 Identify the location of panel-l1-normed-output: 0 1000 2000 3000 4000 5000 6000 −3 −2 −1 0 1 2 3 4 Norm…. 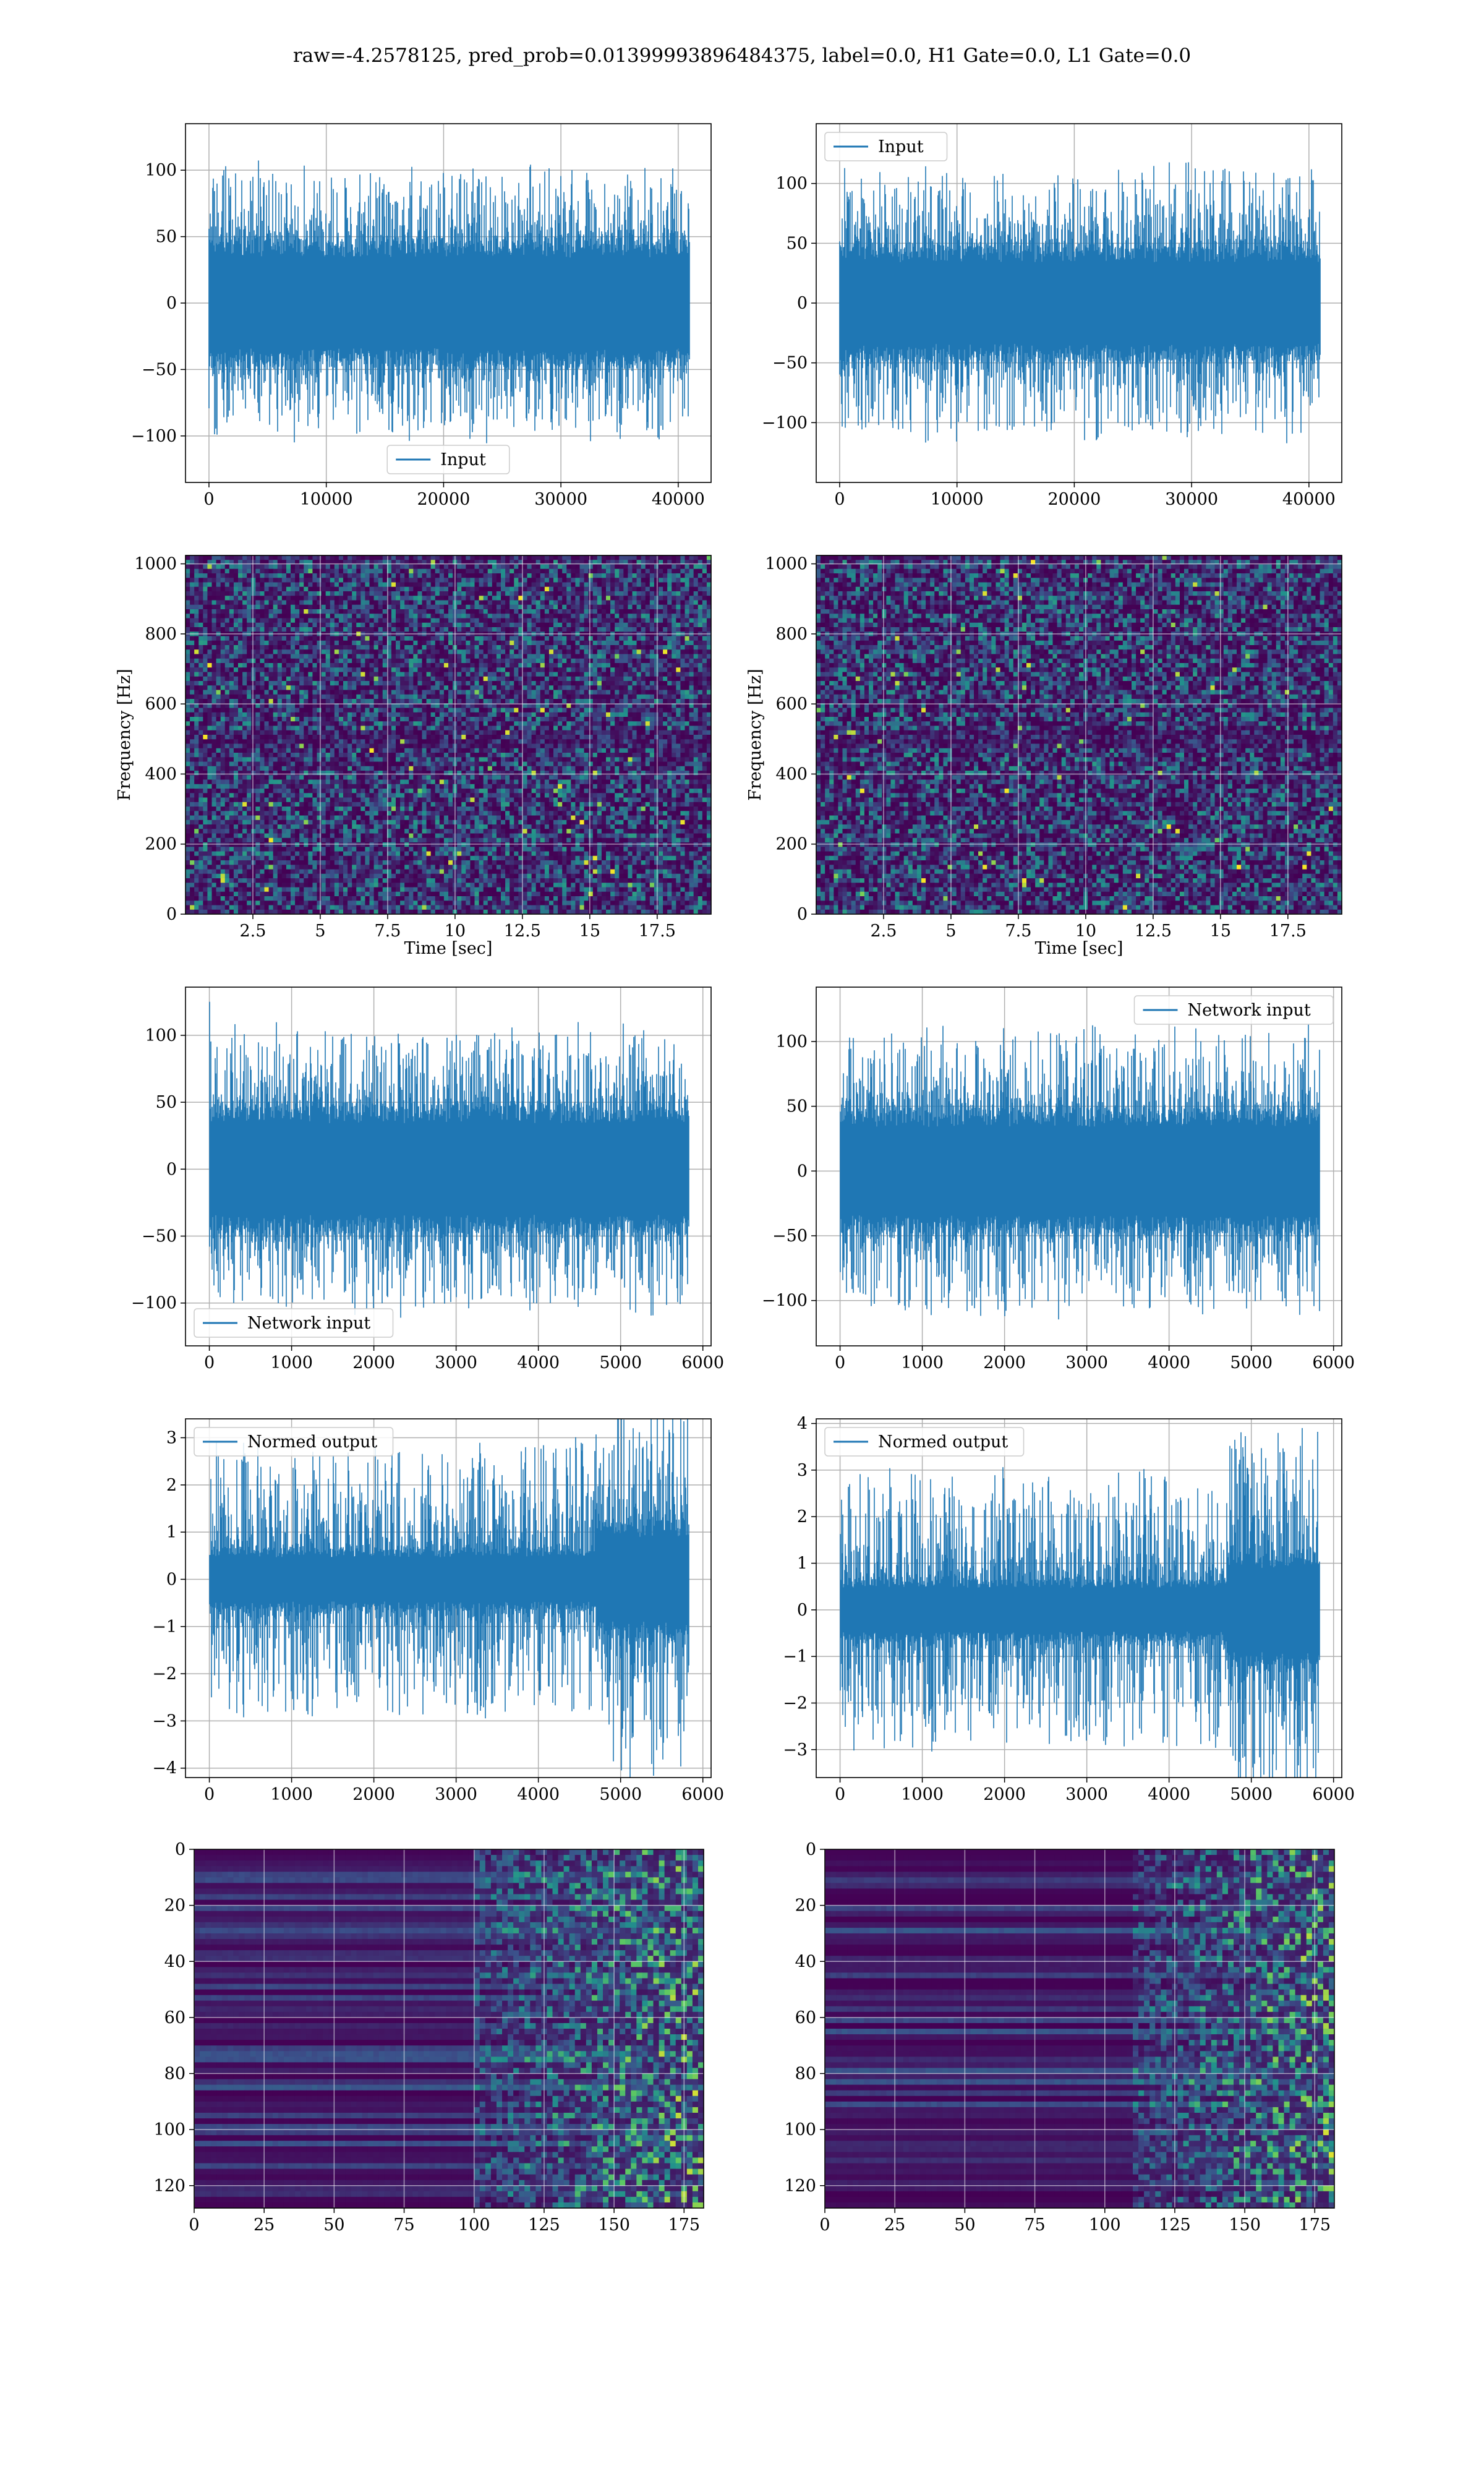
(1069, 1609).